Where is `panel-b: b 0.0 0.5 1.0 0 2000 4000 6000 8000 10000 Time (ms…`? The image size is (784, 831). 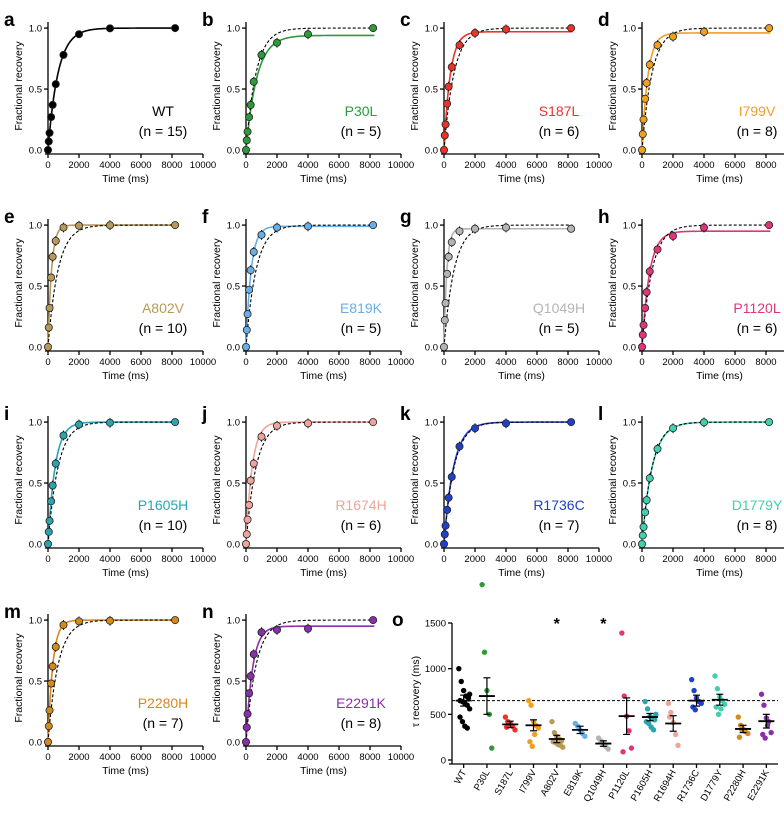 panel-b: b 0.0 0.5 1.0 0 2000 4000 6000 8000 10000 Time (ms… is located at coordinates (308, 97).